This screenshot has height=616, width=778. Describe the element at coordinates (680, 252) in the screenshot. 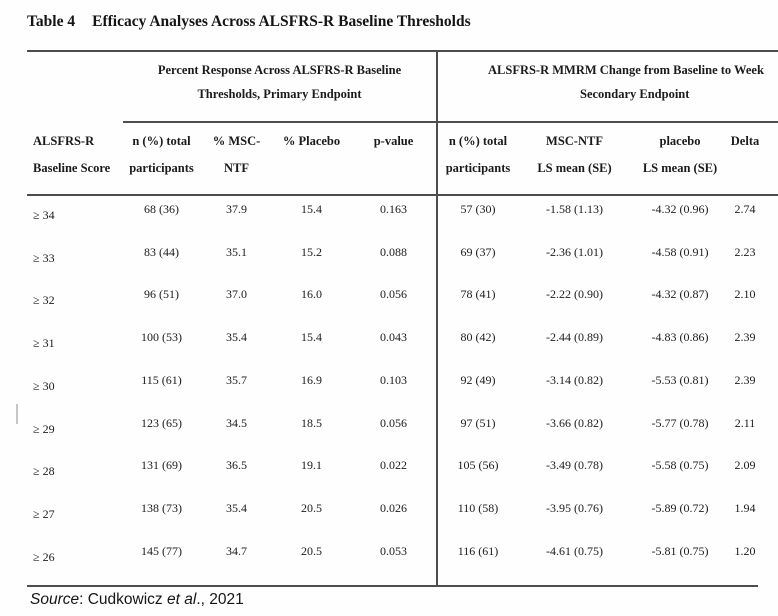

I see `cell-placebo-ls-mean: -4.58 (0.91)` at that location.